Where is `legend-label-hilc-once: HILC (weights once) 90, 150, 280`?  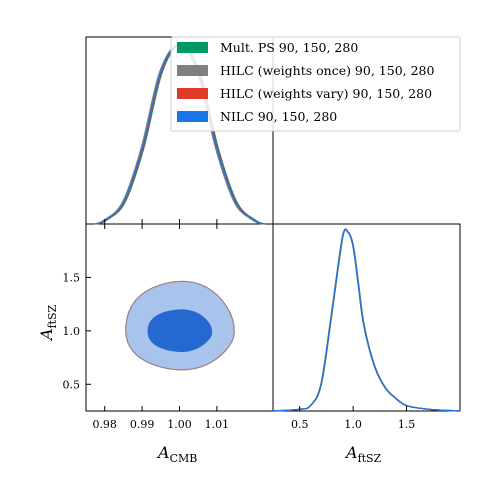 legend-label-hilc-once: HILC (weights once) 90, 150, 280 is located at coordinates (327, 70).